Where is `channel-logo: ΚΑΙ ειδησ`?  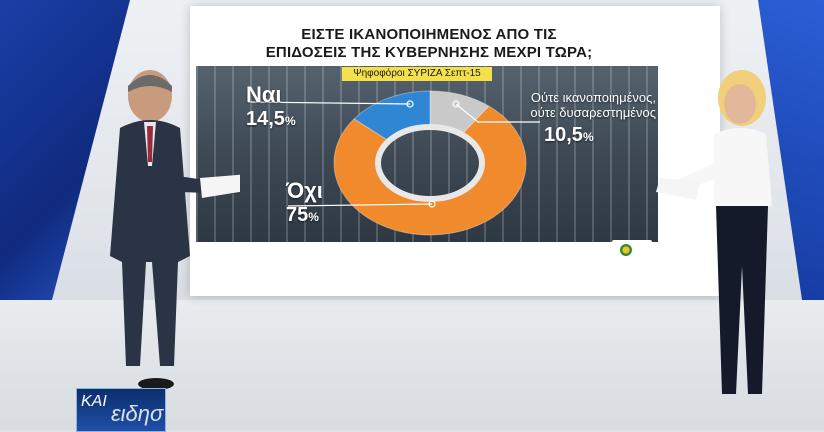
channel-logo: ΚΑΙ ειδησ is located at coordinates (121, 410).